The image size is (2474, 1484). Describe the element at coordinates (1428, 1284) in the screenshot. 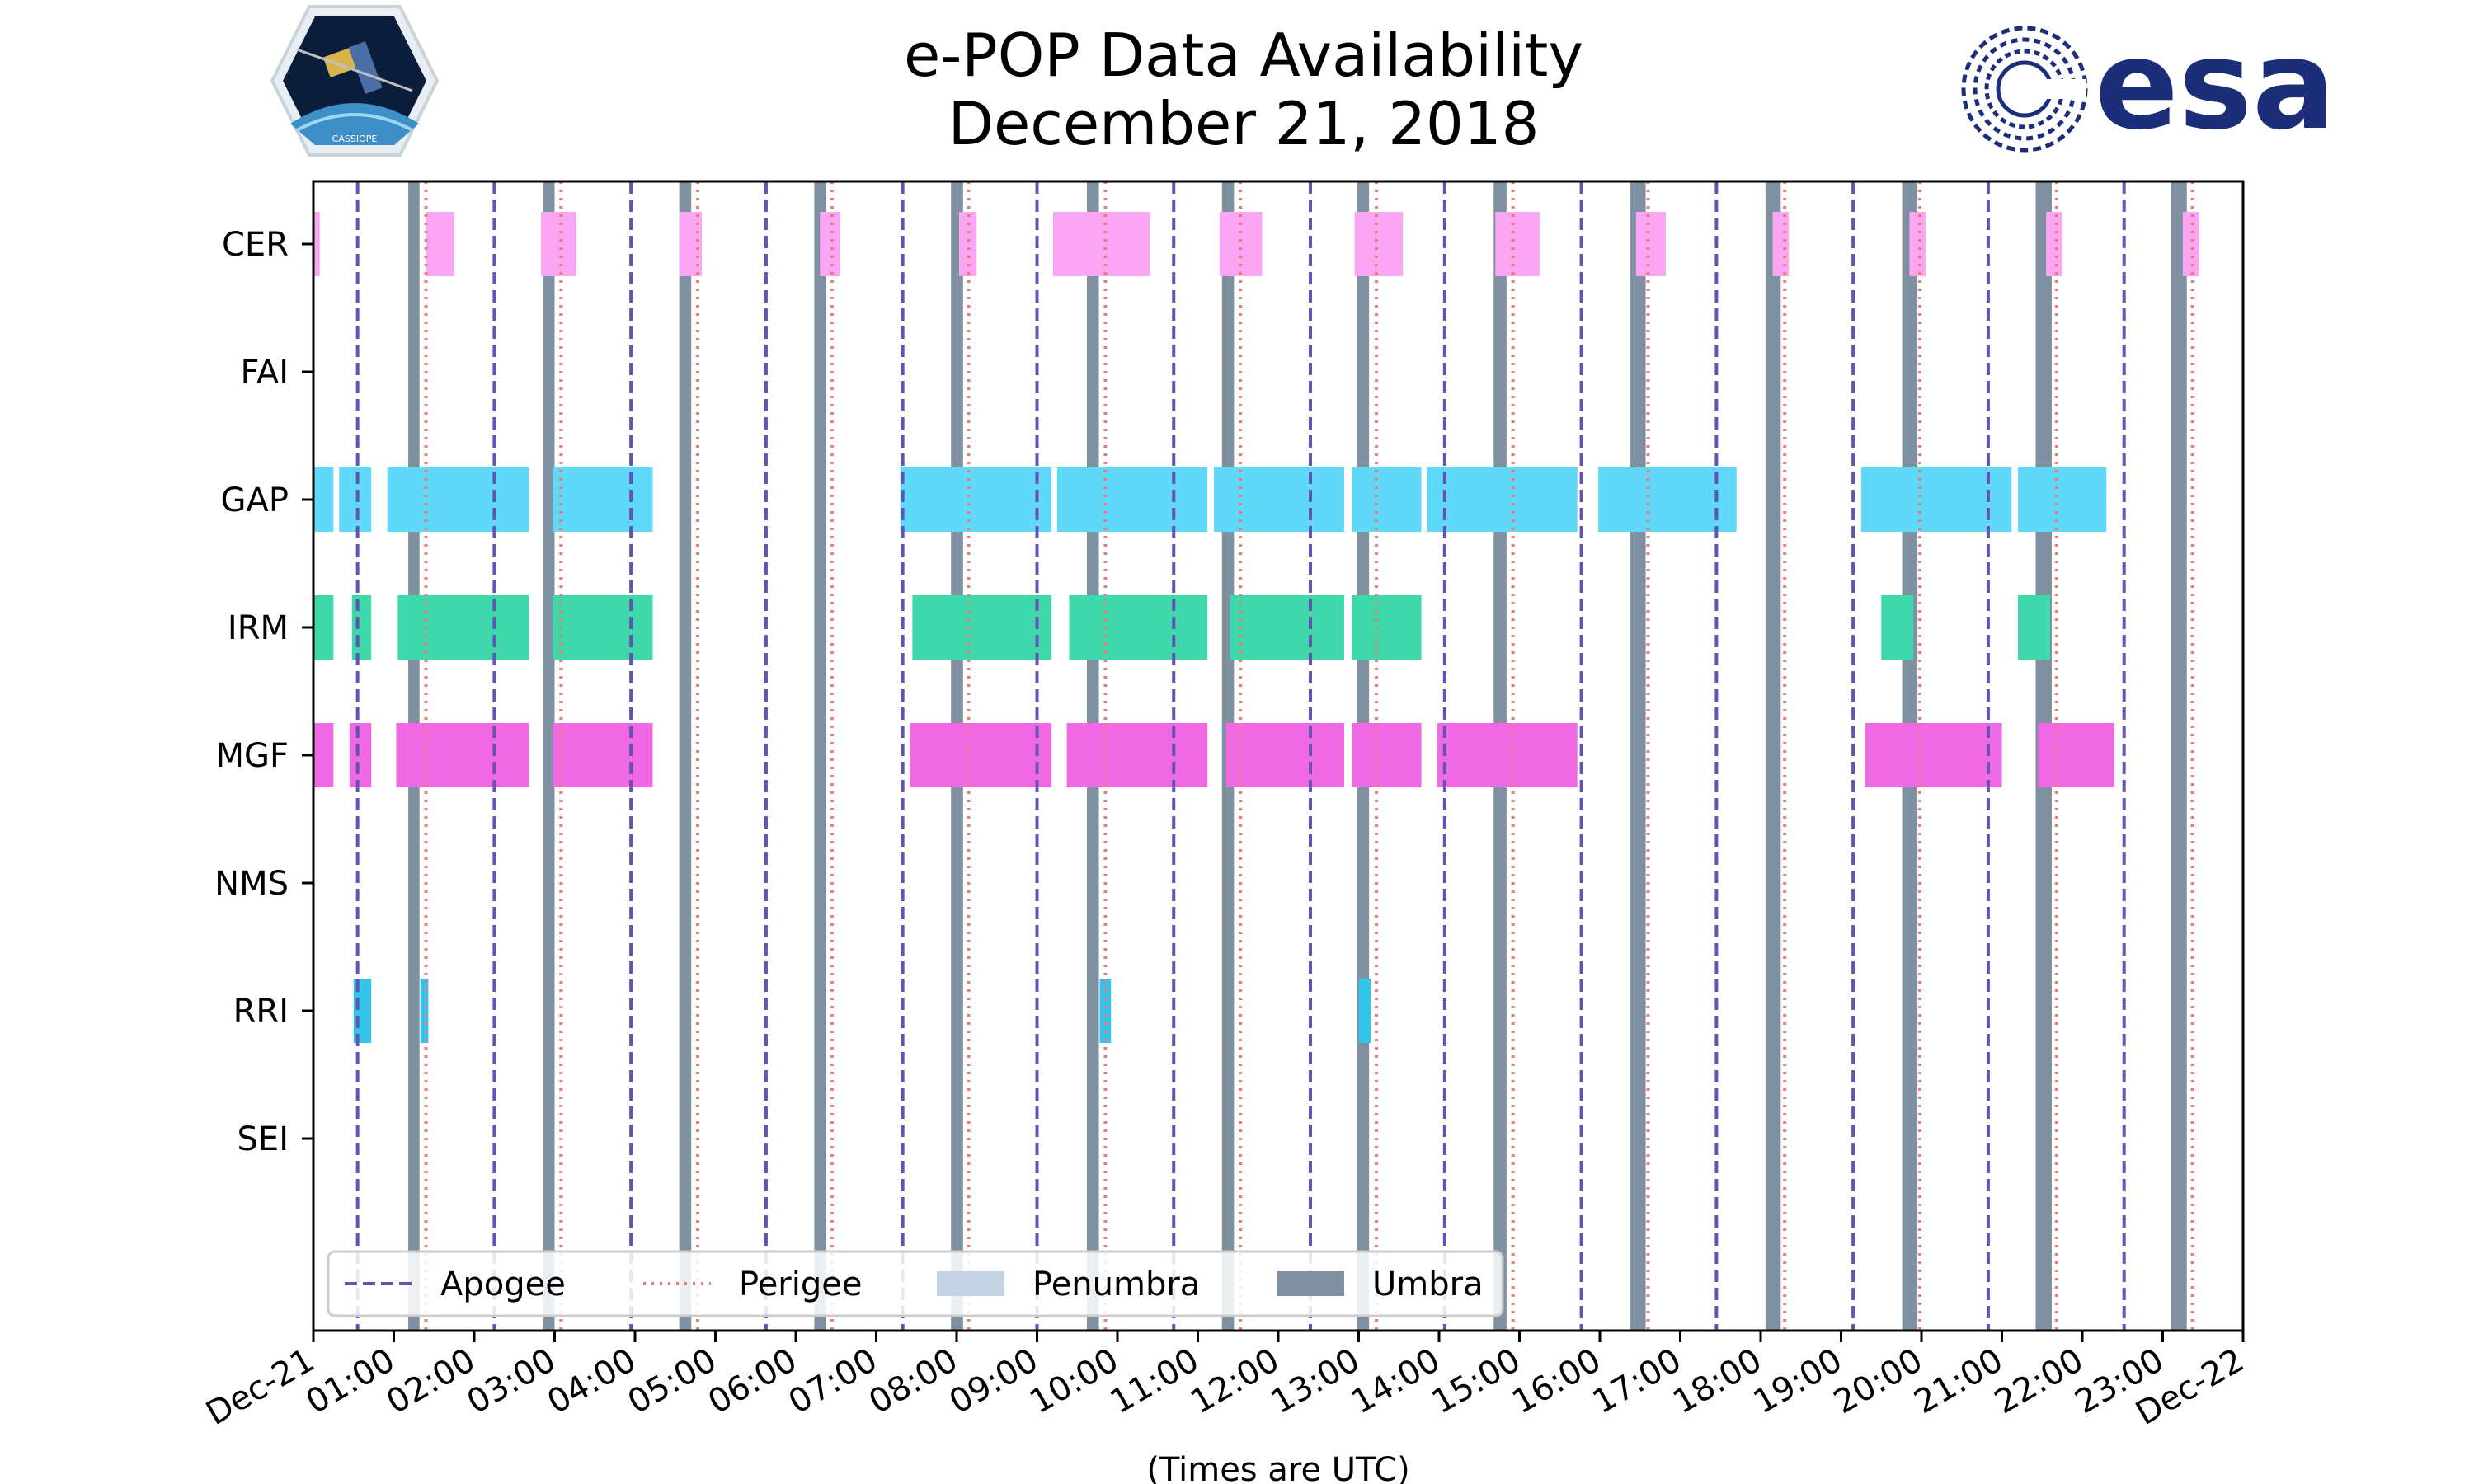

I see `legend-label: Umbra` at that location.